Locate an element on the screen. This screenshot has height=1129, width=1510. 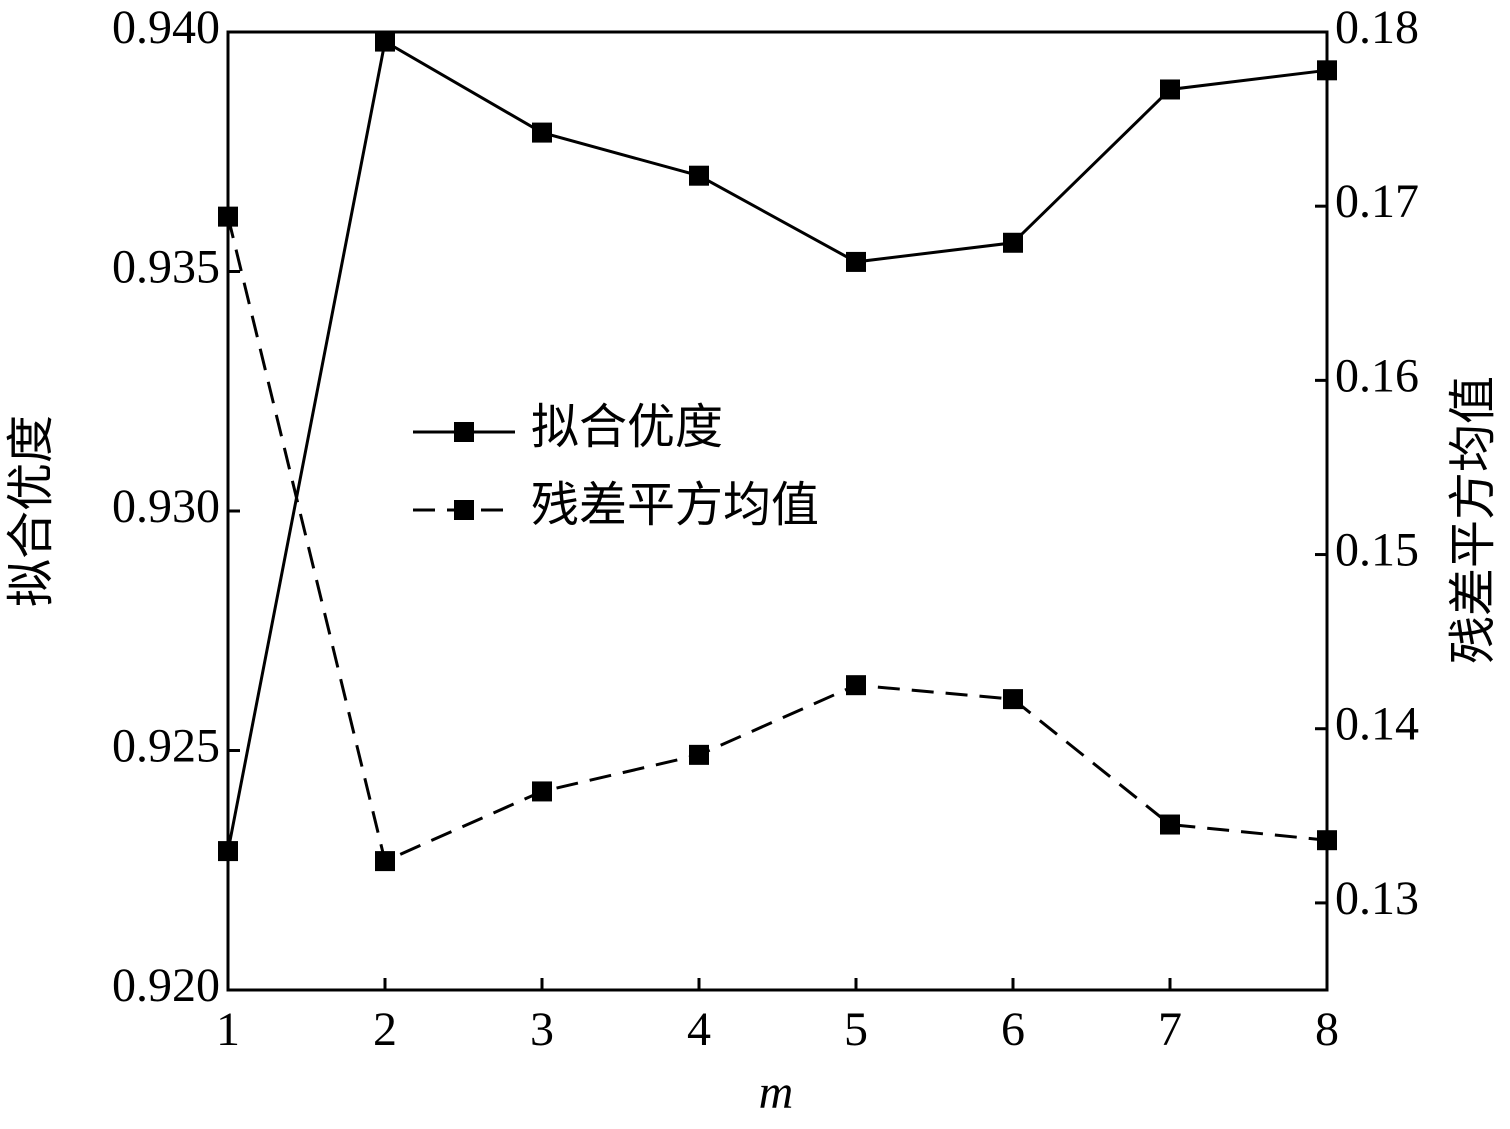
legend-label: 拟合优度 is located at coordinates (627, 427).